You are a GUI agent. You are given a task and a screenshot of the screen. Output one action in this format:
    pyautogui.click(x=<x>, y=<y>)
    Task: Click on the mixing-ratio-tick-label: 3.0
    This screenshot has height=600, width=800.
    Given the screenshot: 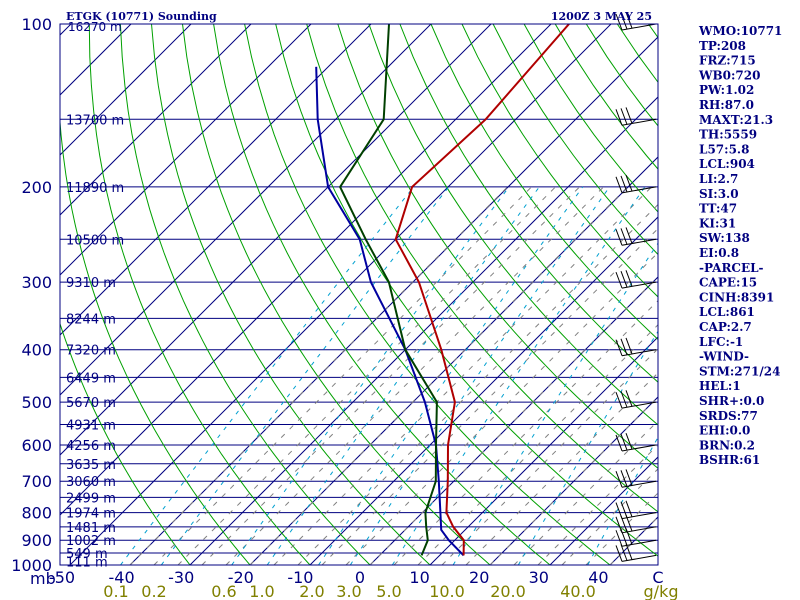 What is the action you would take?
    pyautogui.click(x=348, y=591)
    